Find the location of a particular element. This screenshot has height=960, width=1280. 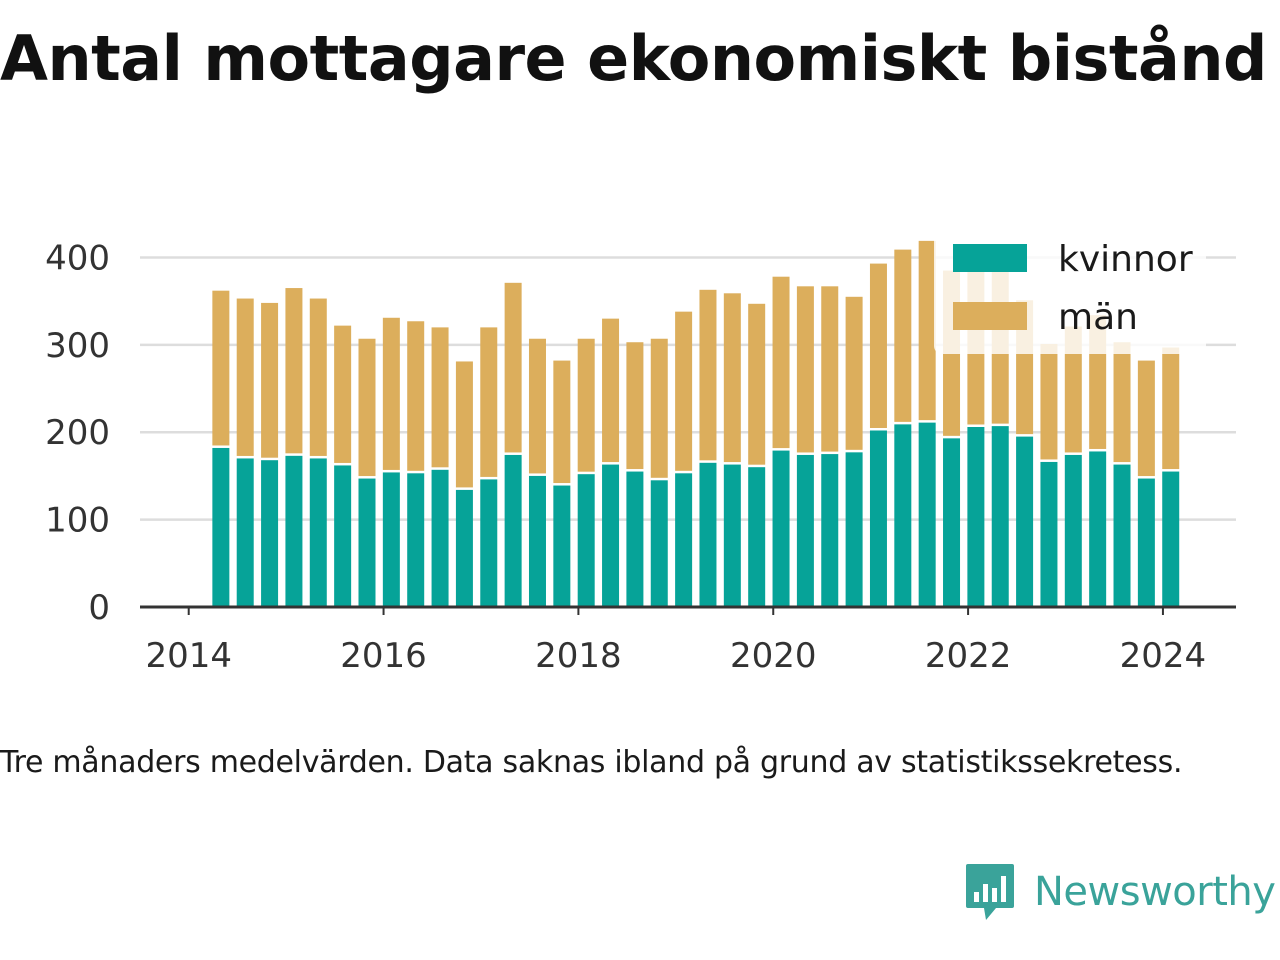

x-tick-label: 2020 is located at coordinates (773, 656).